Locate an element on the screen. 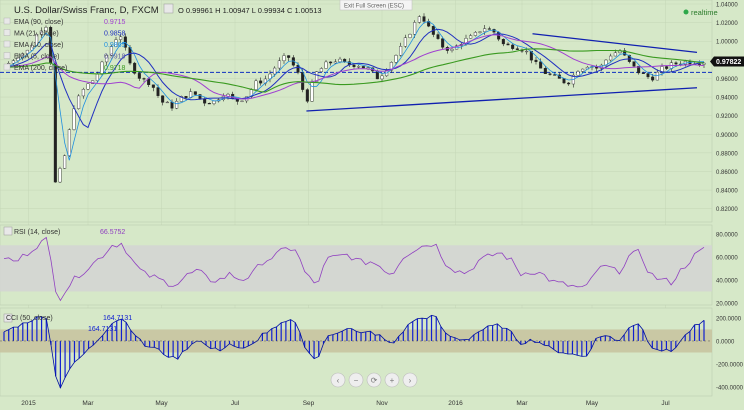 The width and height of the screenshot is (744, 410). ohlc-readout: O 0.99961 H 1.00947 L 0.99934 C 1.00513 is located at coordinates (250, 10).